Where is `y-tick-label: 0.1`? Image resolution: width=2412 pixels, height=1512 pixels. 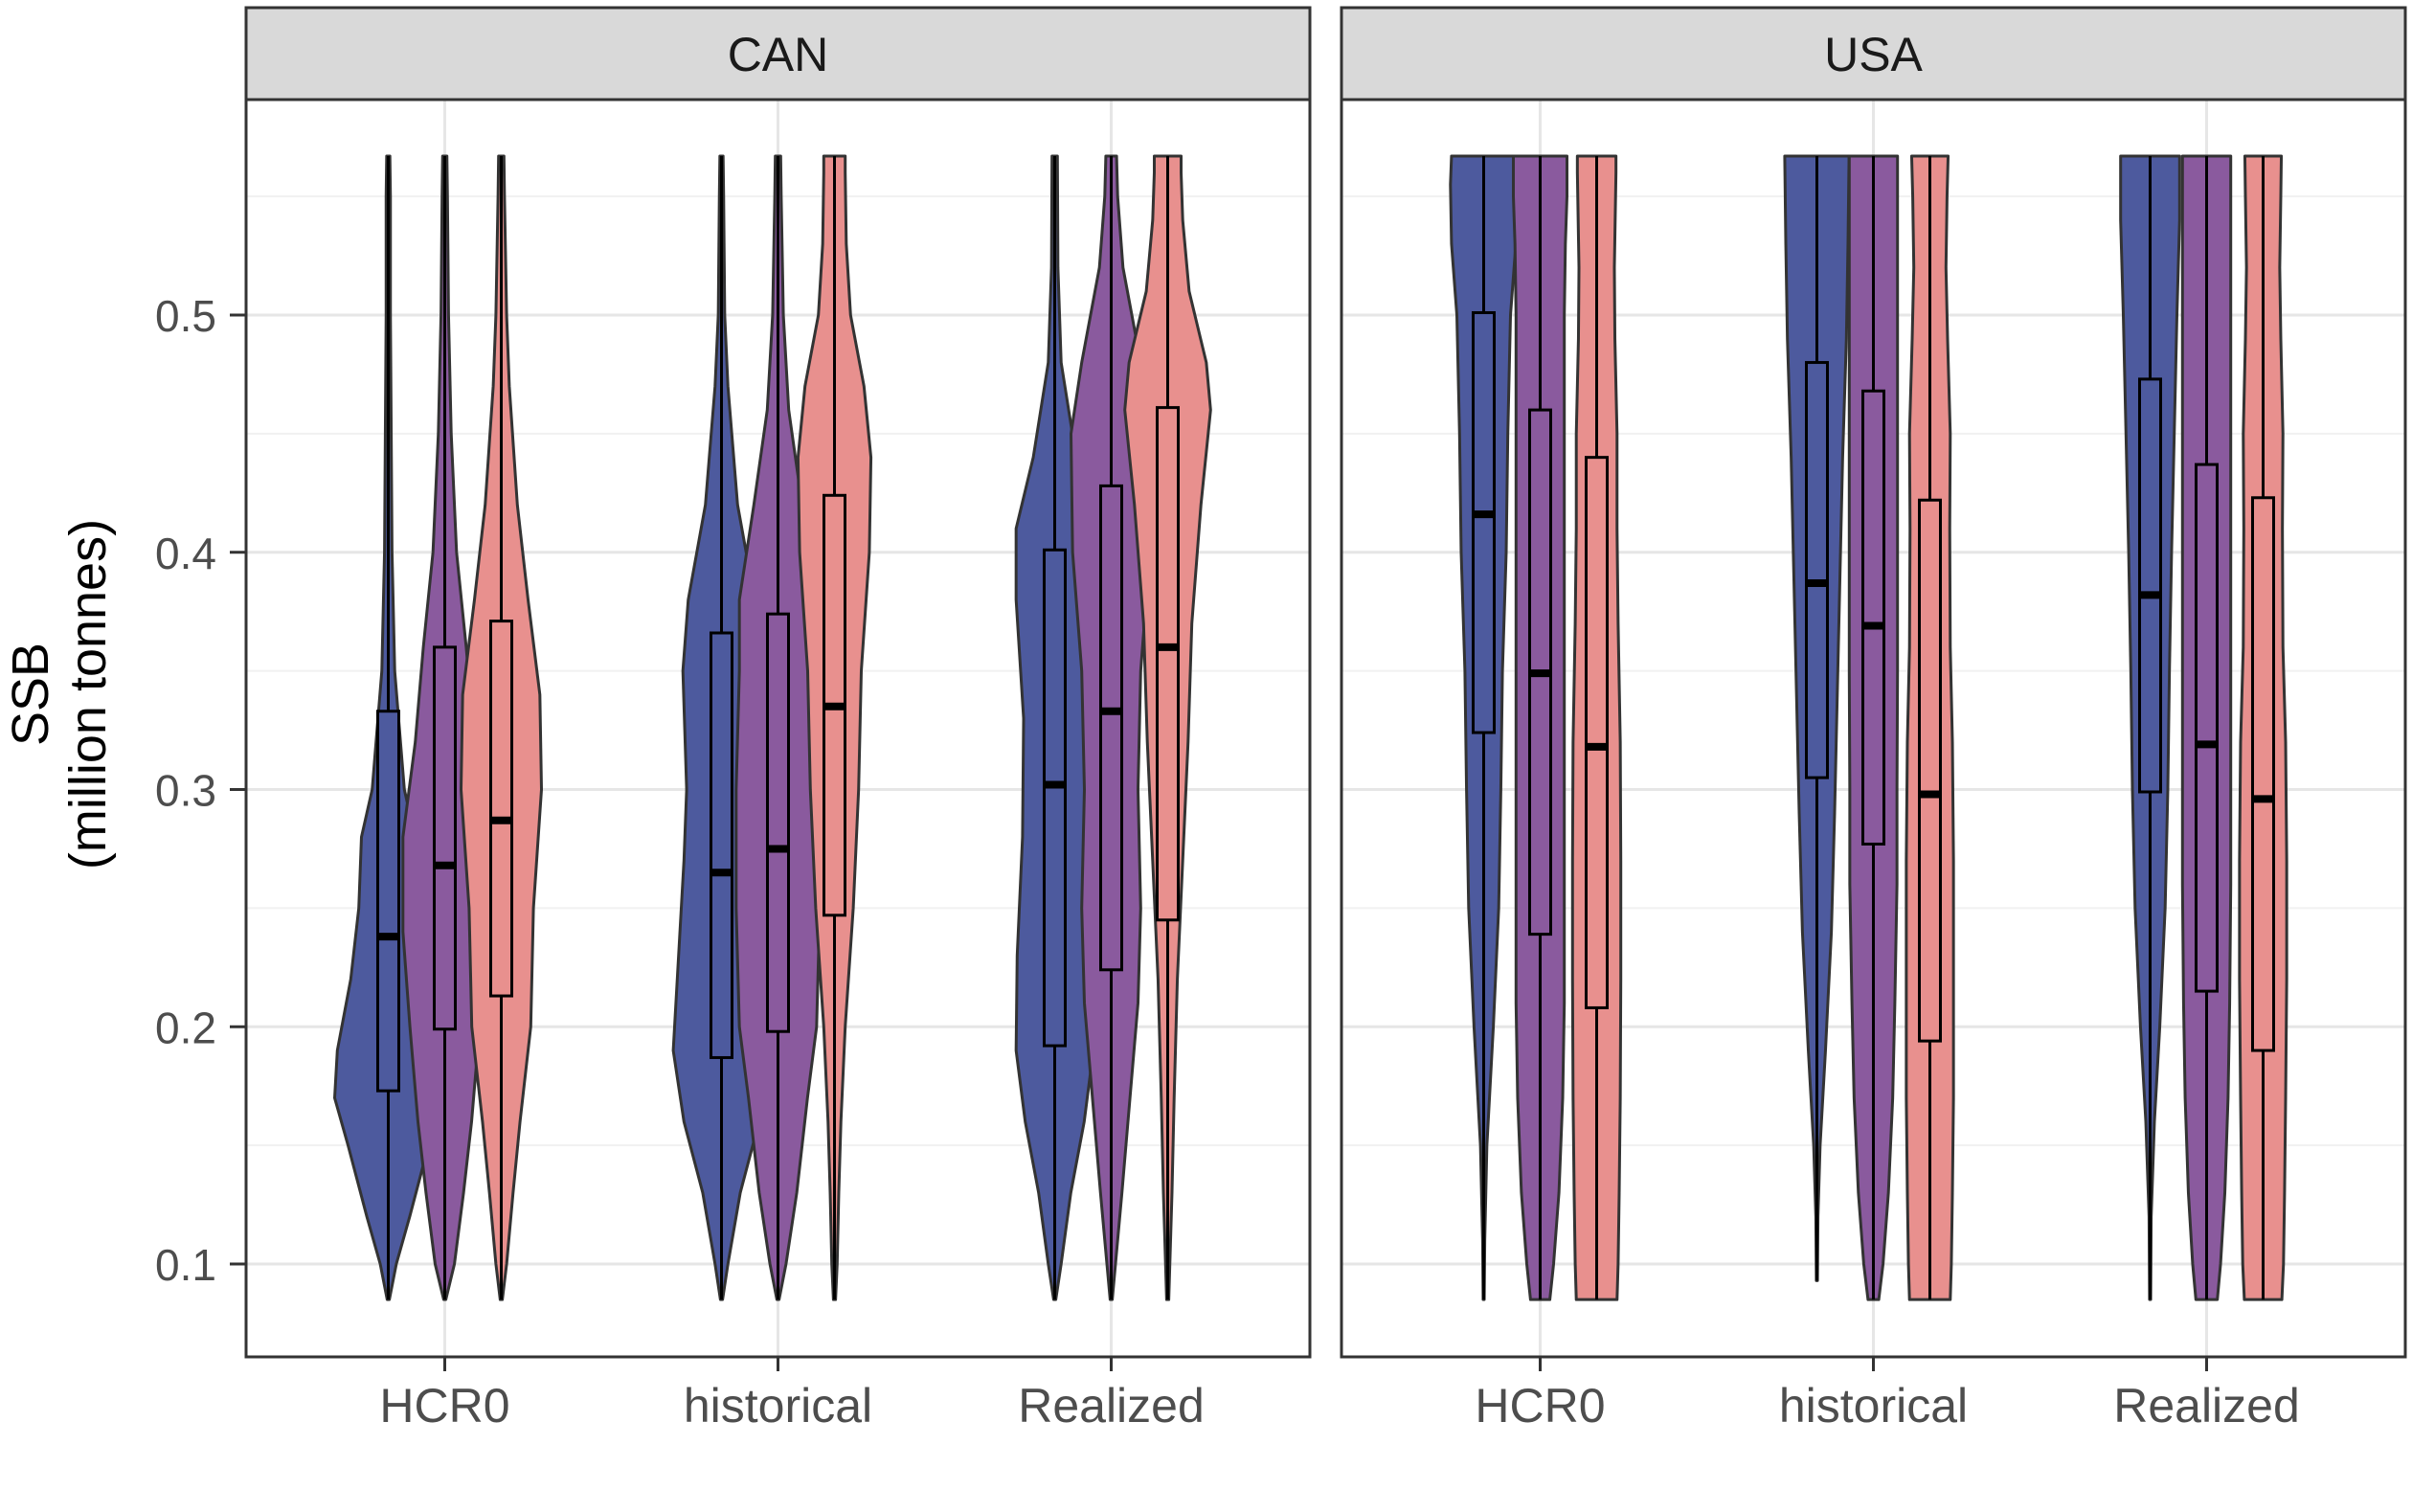
y-tick-label: 0.1 is located at coordinates (185, 1265).